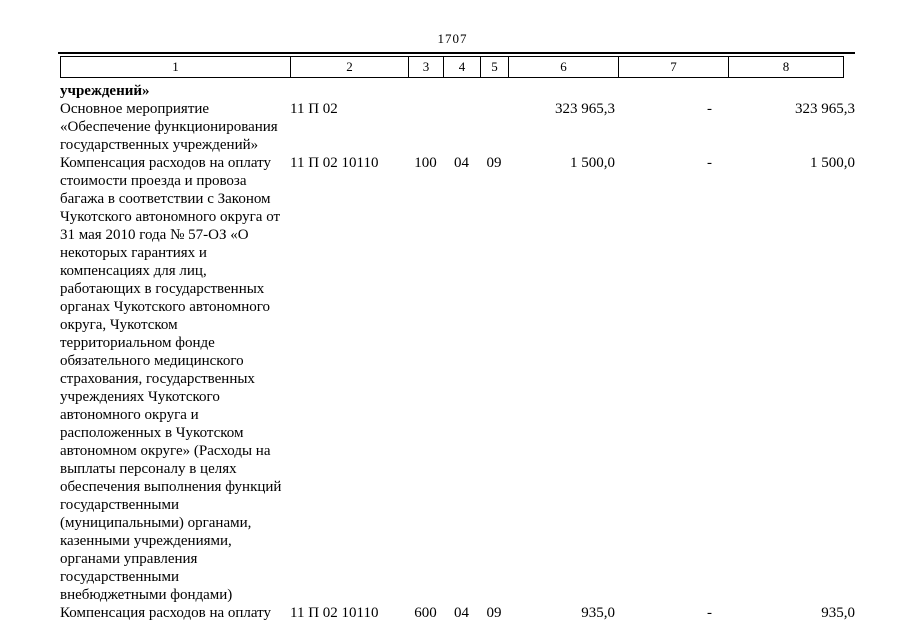 The image size is (905, 640). I want to click on text-line: учреждениях Чукотского, so click(140, 397).